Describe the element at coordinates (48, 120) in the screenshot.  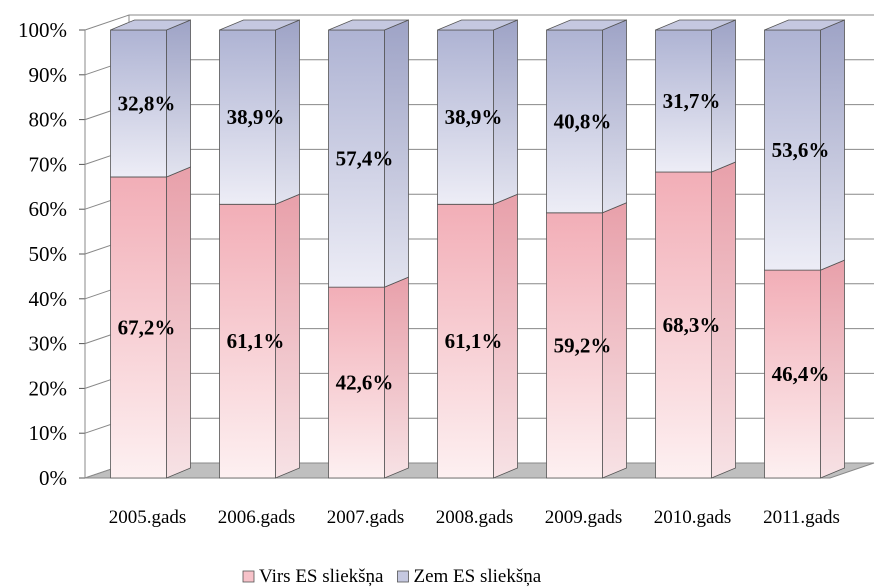
I see `y-tick-label: 80%` at that location.